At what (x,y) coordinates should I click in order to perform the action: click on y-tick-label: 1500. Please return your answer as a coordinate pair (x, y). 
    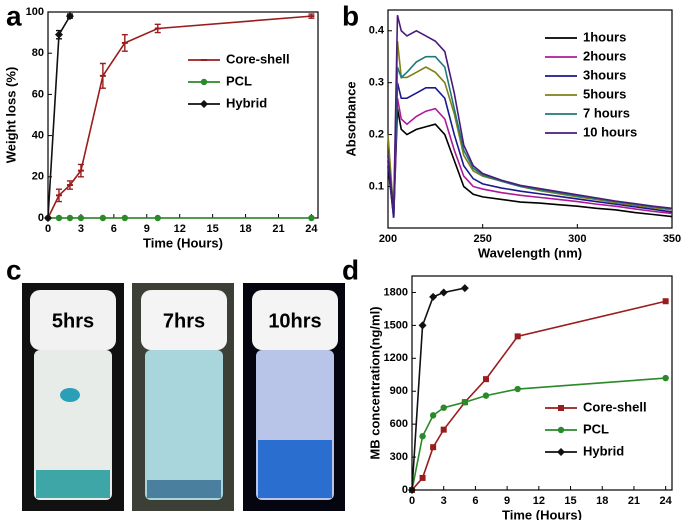
    Looking at the image, I should click on (396, 325).